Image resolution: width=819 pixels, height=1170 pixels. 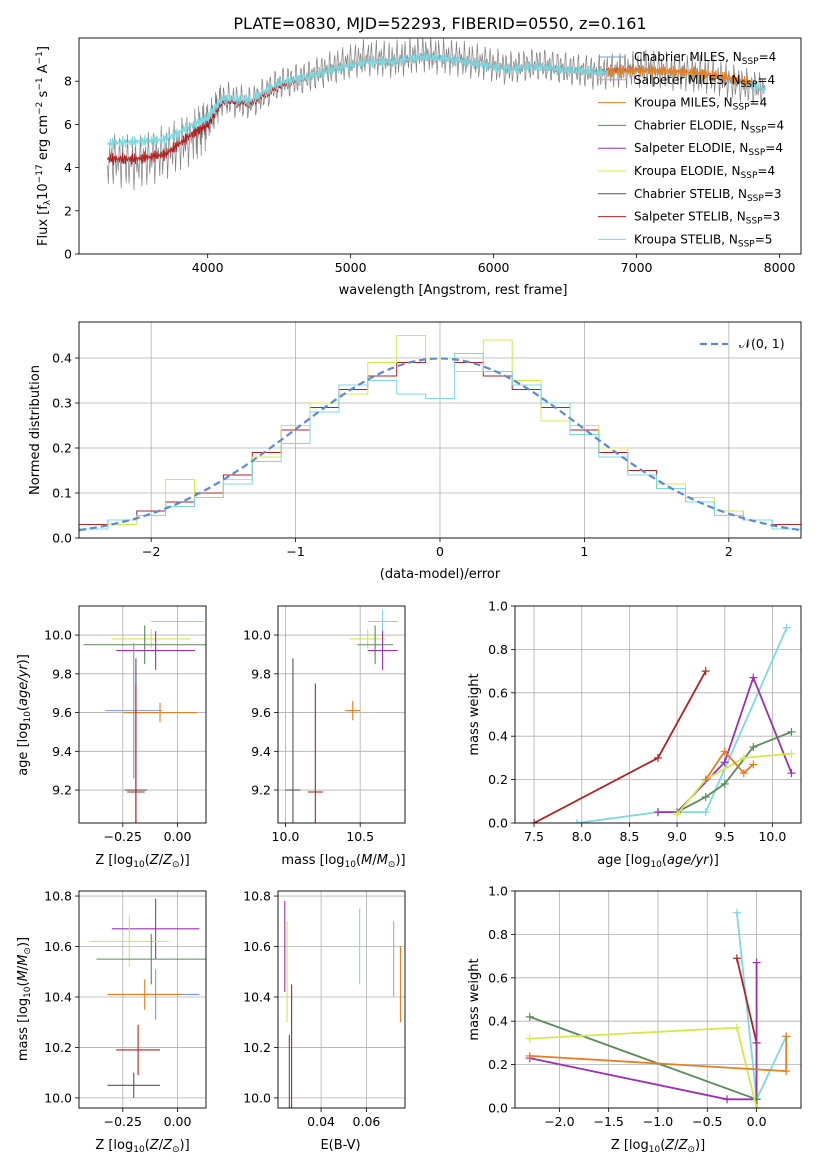 What do you see at coordinates (683, 103) in the screenshot?
I see `legend-label-text: Kroupa MILES, N` at bounding box center [683, 103].